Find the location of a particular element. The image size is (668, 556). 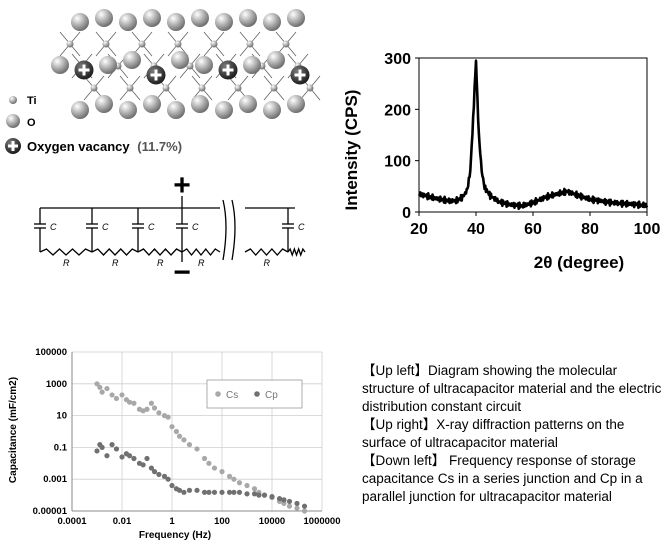

circuit-labels: C C C C C R R R R R is located at coordinates (177, 245).